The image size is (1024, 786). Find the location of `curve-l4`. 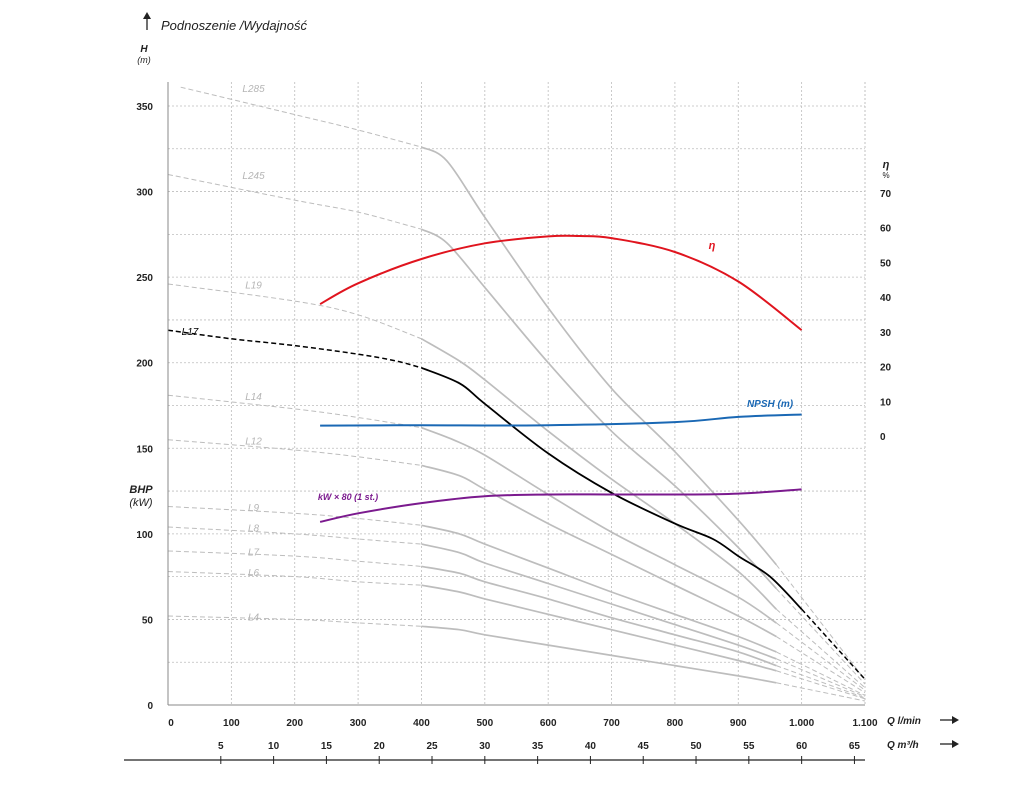

curve-l4 is located at coordinates (599, 654).